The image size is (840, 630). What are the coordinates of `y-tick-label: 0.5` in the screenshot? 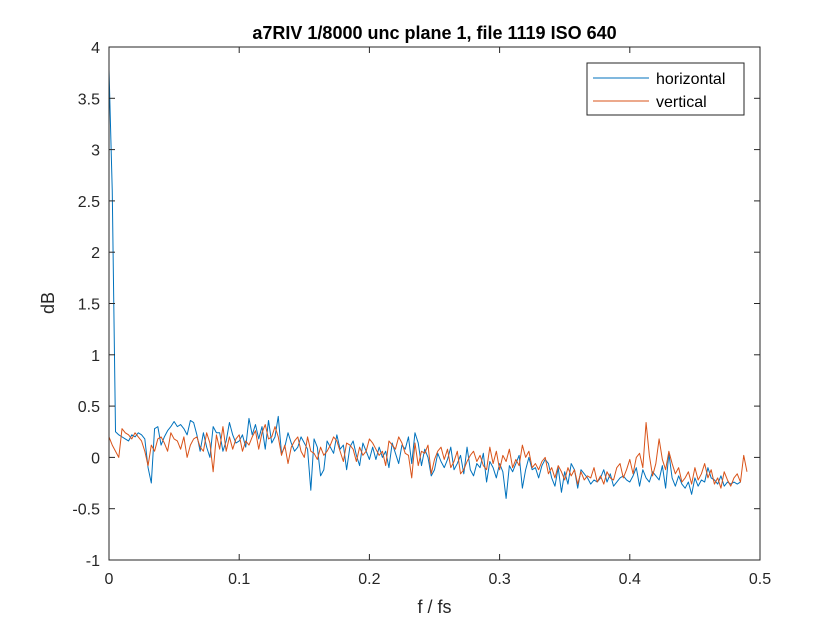 It's located at (89, 407).